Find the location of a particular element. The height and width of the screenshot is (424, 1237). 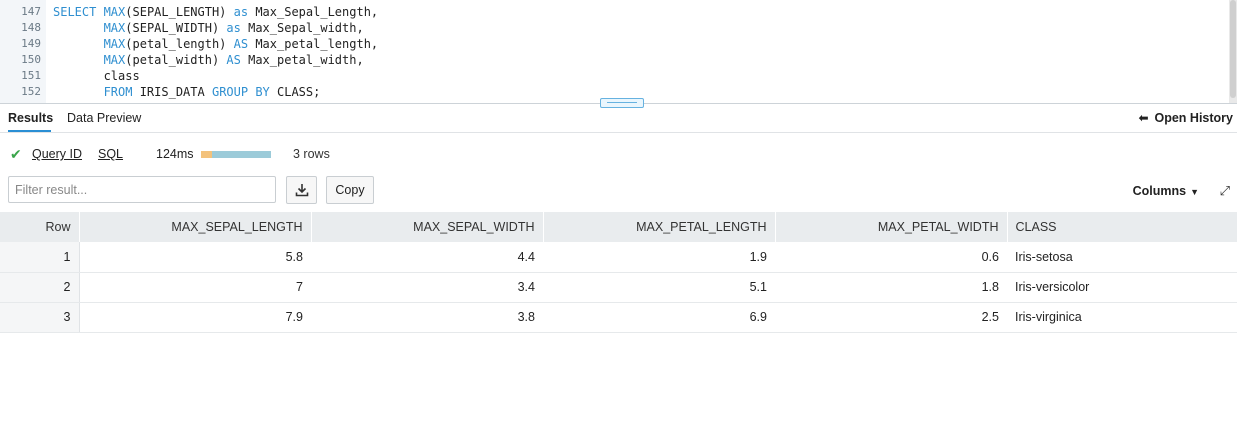

query-info: ✔ Query ID SQL 124ms 3 rows is located at coordinates (300, 155).